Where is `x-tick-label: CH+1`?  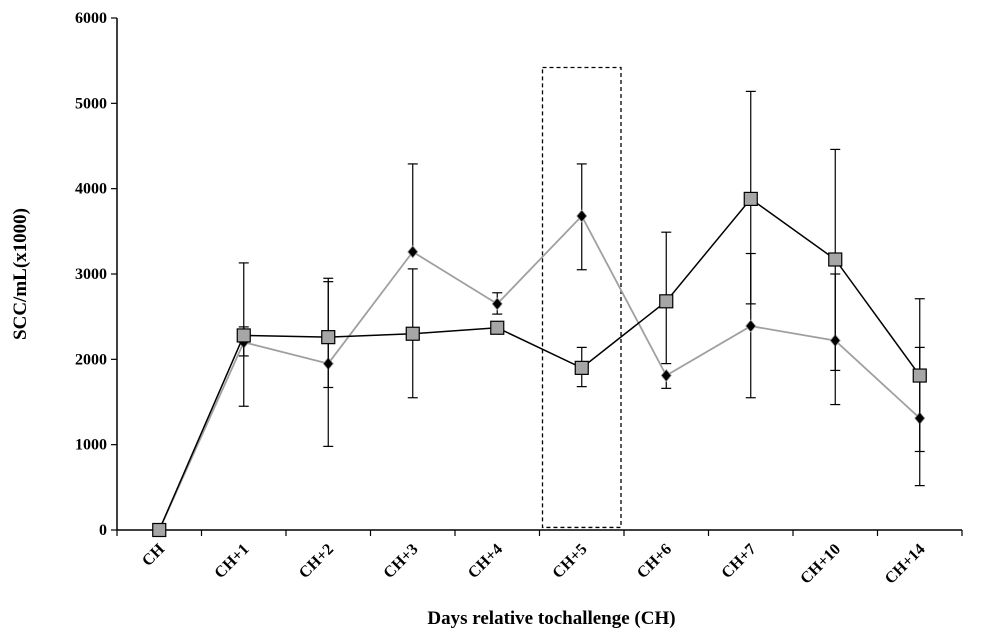
x-tick-label: CH+1 is located at coordinates (231, 561).